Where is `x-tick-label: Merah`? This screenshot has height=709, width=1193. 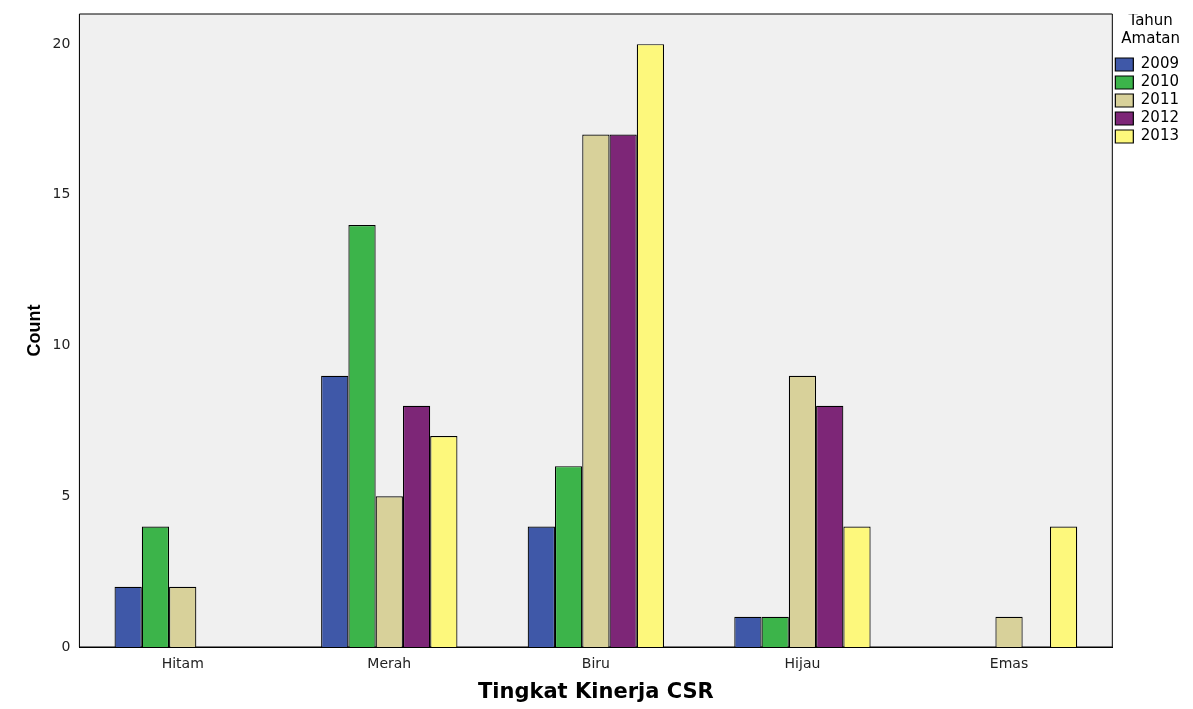
x-tick-label: Merah is located at coordinates (389, 663).